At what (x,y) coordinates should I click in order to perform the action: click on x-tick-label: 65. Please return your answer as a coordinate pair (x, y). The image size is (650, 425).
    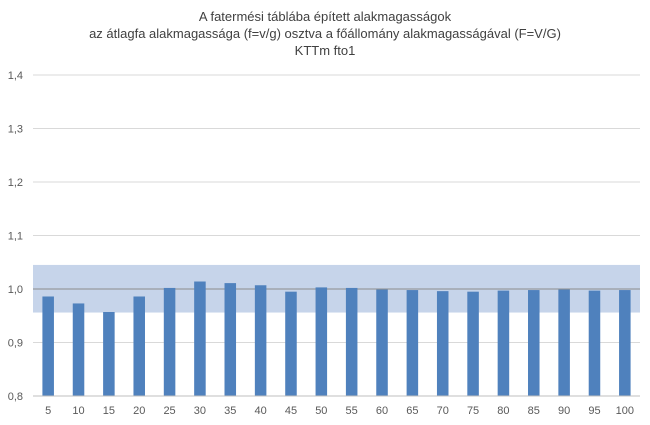
    Looking at the image, I should click on (412, 411).